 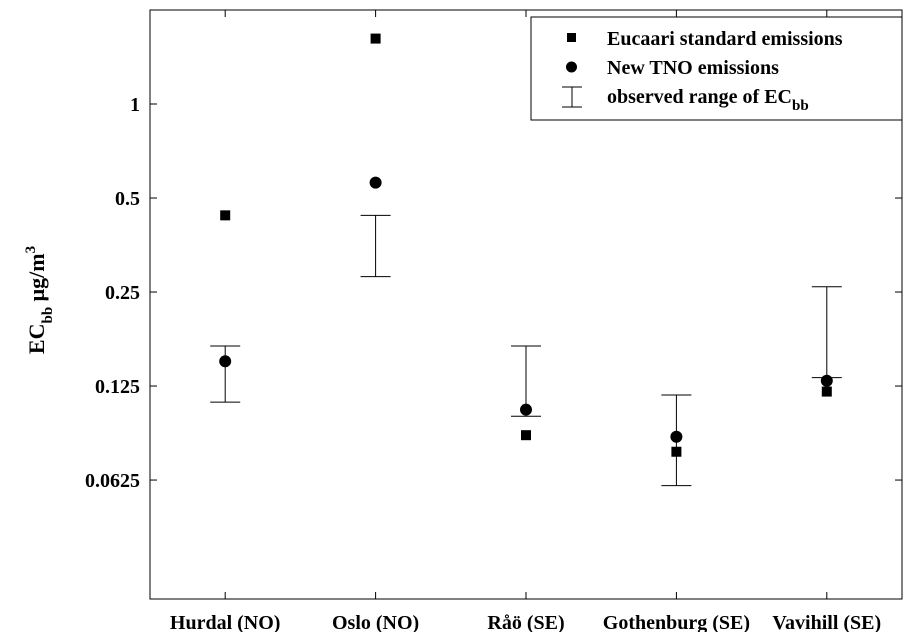 I want to click on x-tick-label: Hurdal (NO), so click(x=225, y=622).